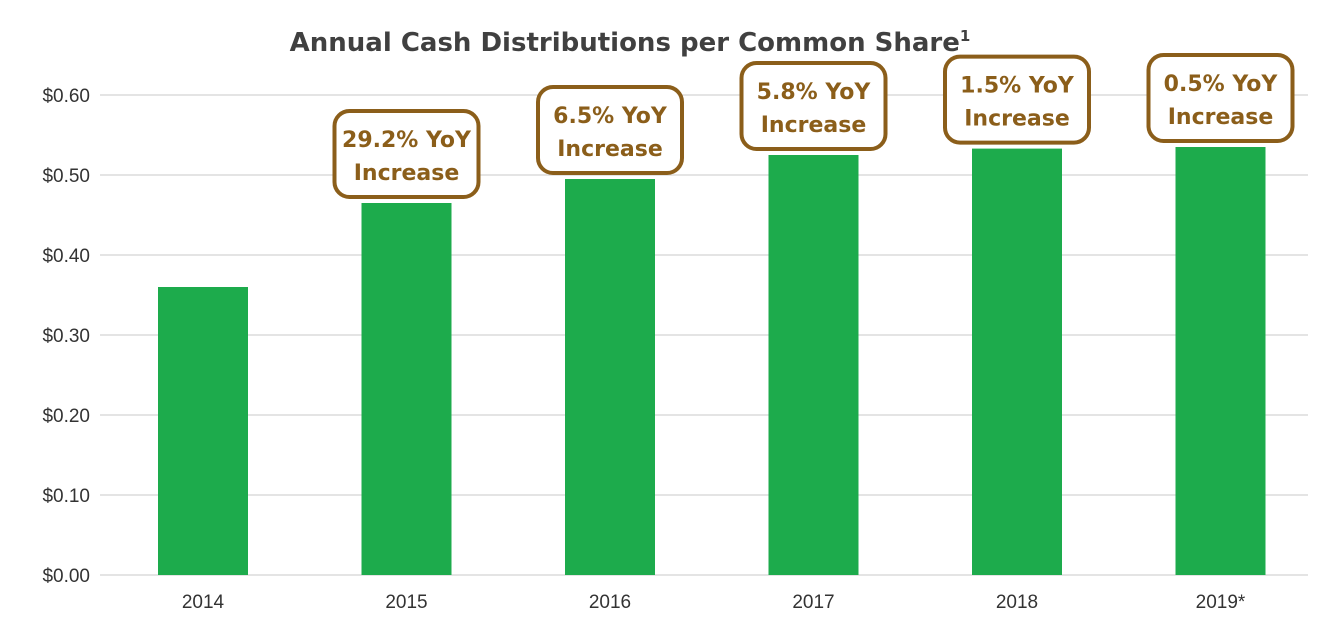 This screenshot has width=1324, height=624. Describe the element at coordinates (66, 416) in the screenshot. I see `y-tick-label: $0.20` at that location.